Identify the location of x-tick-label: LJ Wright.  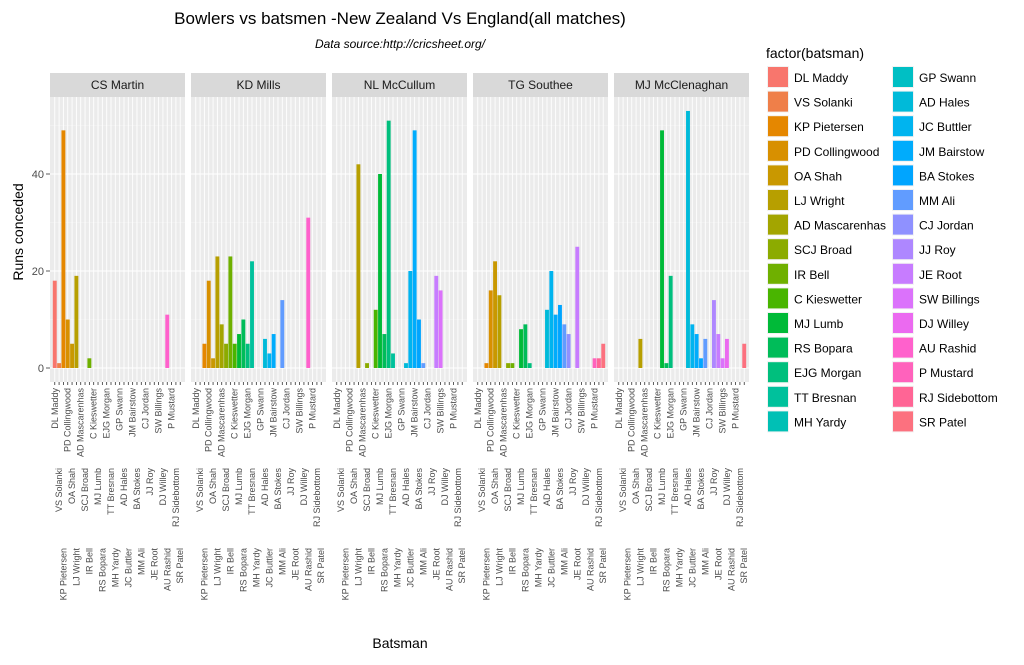
(640, 567).